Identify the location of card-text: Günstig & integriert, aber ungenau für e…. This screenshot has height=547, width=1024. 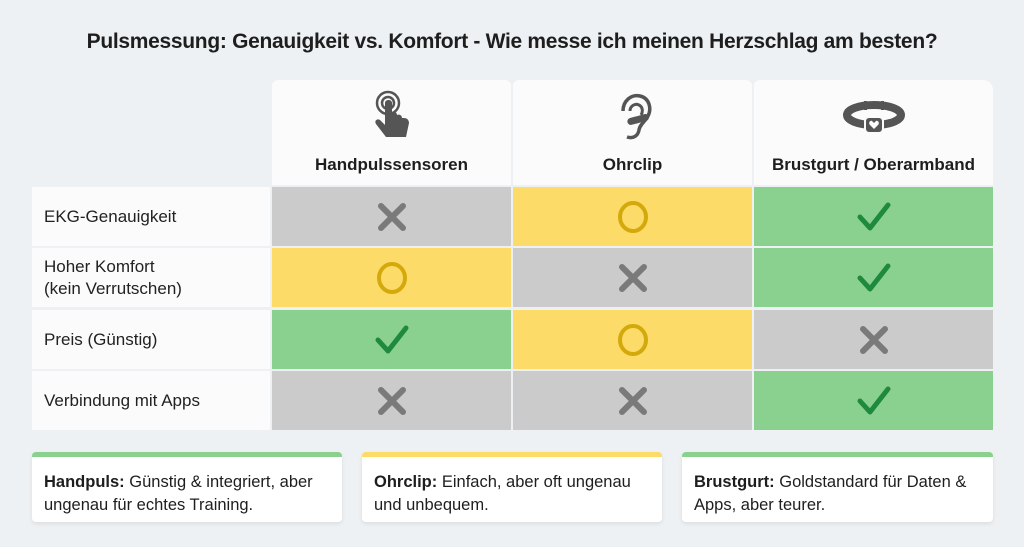
(178, 493).